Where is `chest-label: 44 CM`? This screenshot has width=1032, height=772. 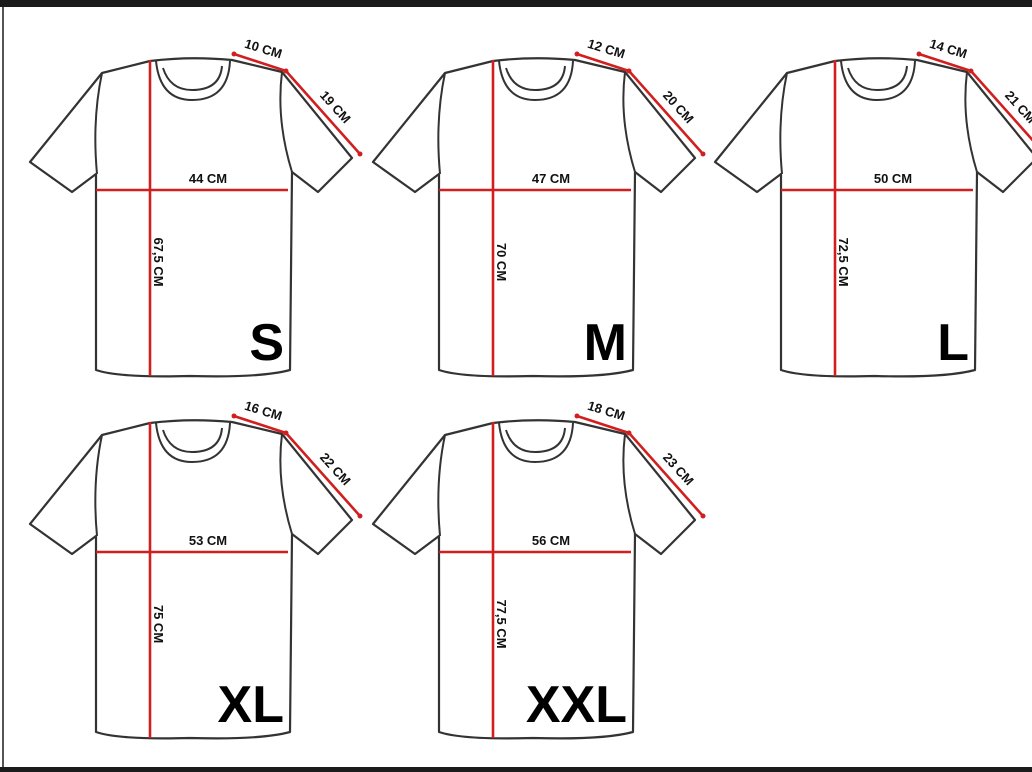
chest-label: 44 CM is located at coordinates (208, 178).